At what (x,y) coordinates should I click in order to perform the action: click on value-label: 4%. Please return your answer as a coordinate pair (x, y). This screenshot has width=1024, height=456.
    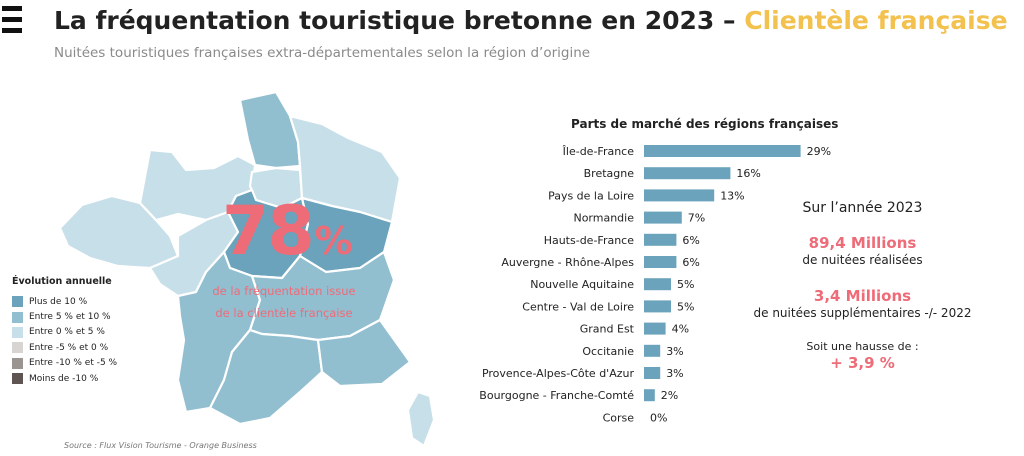
    Looking at the image, I should click on (680, 329).